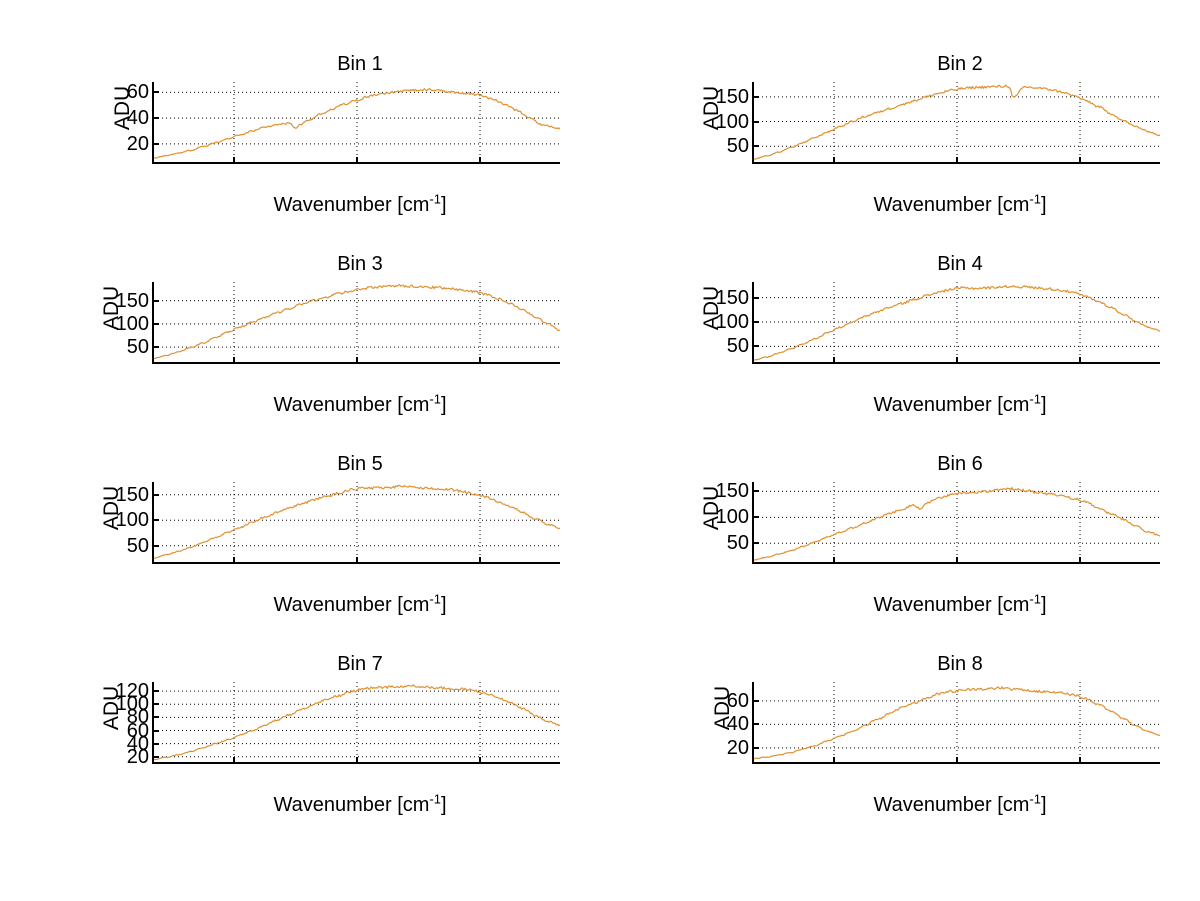 The image size is (1200, 901). What do you see at coordinates (360, 464) in the screenshot?
I see `panel-title: Bin 5` at bounding box center [360, 464].